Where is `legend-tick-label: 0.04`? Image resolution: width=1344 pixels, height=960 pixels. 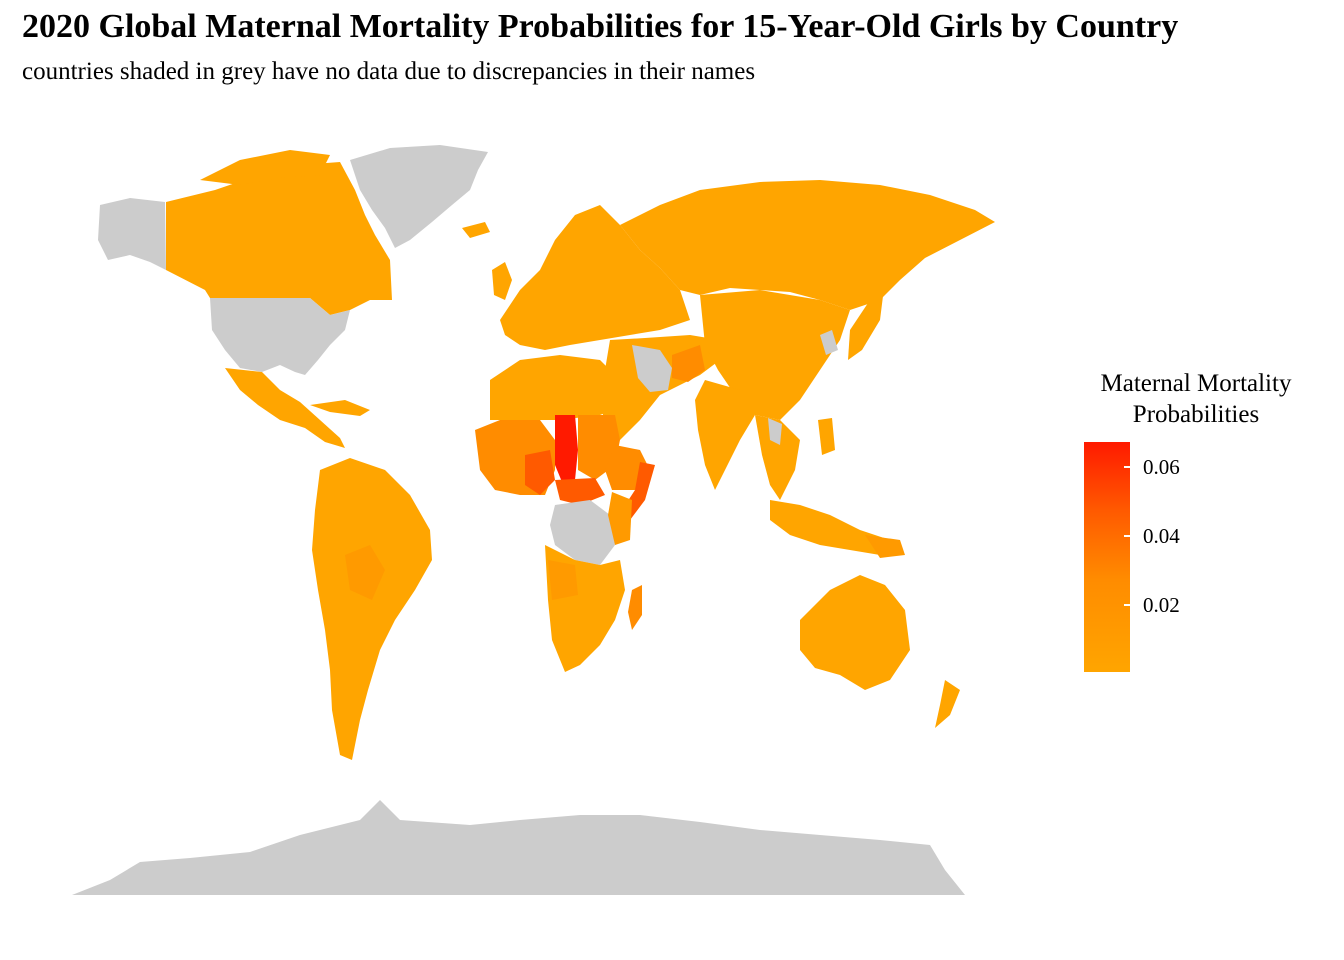 legend-tick-label: 0.04 is located at coordinates (1161, 536).